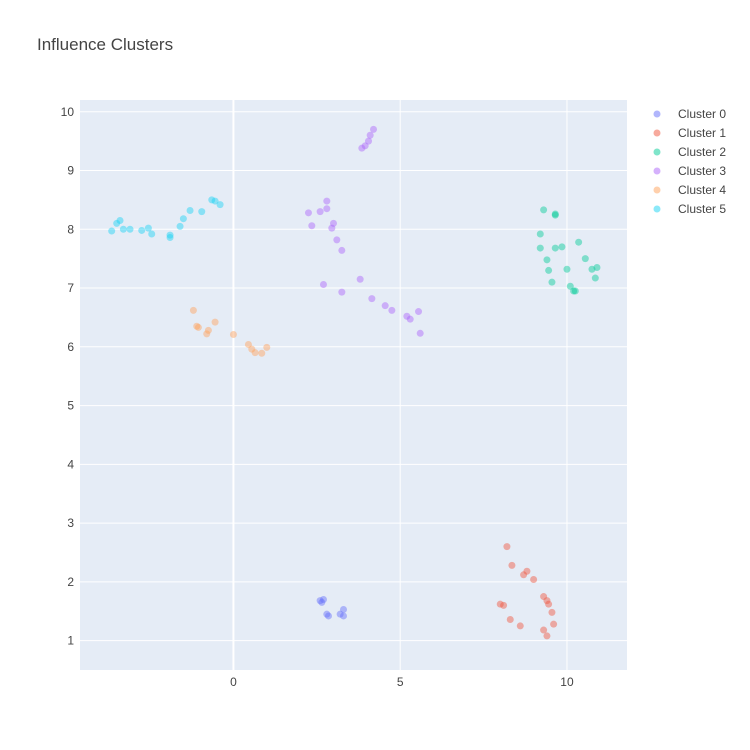 This screenshot has width=750, height=750. I want to click on legend-item: Cluster 1, so click(690, 133).